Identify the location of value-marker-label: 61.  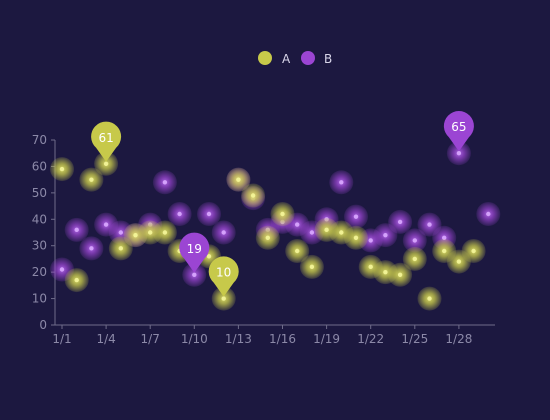
(105, 138).